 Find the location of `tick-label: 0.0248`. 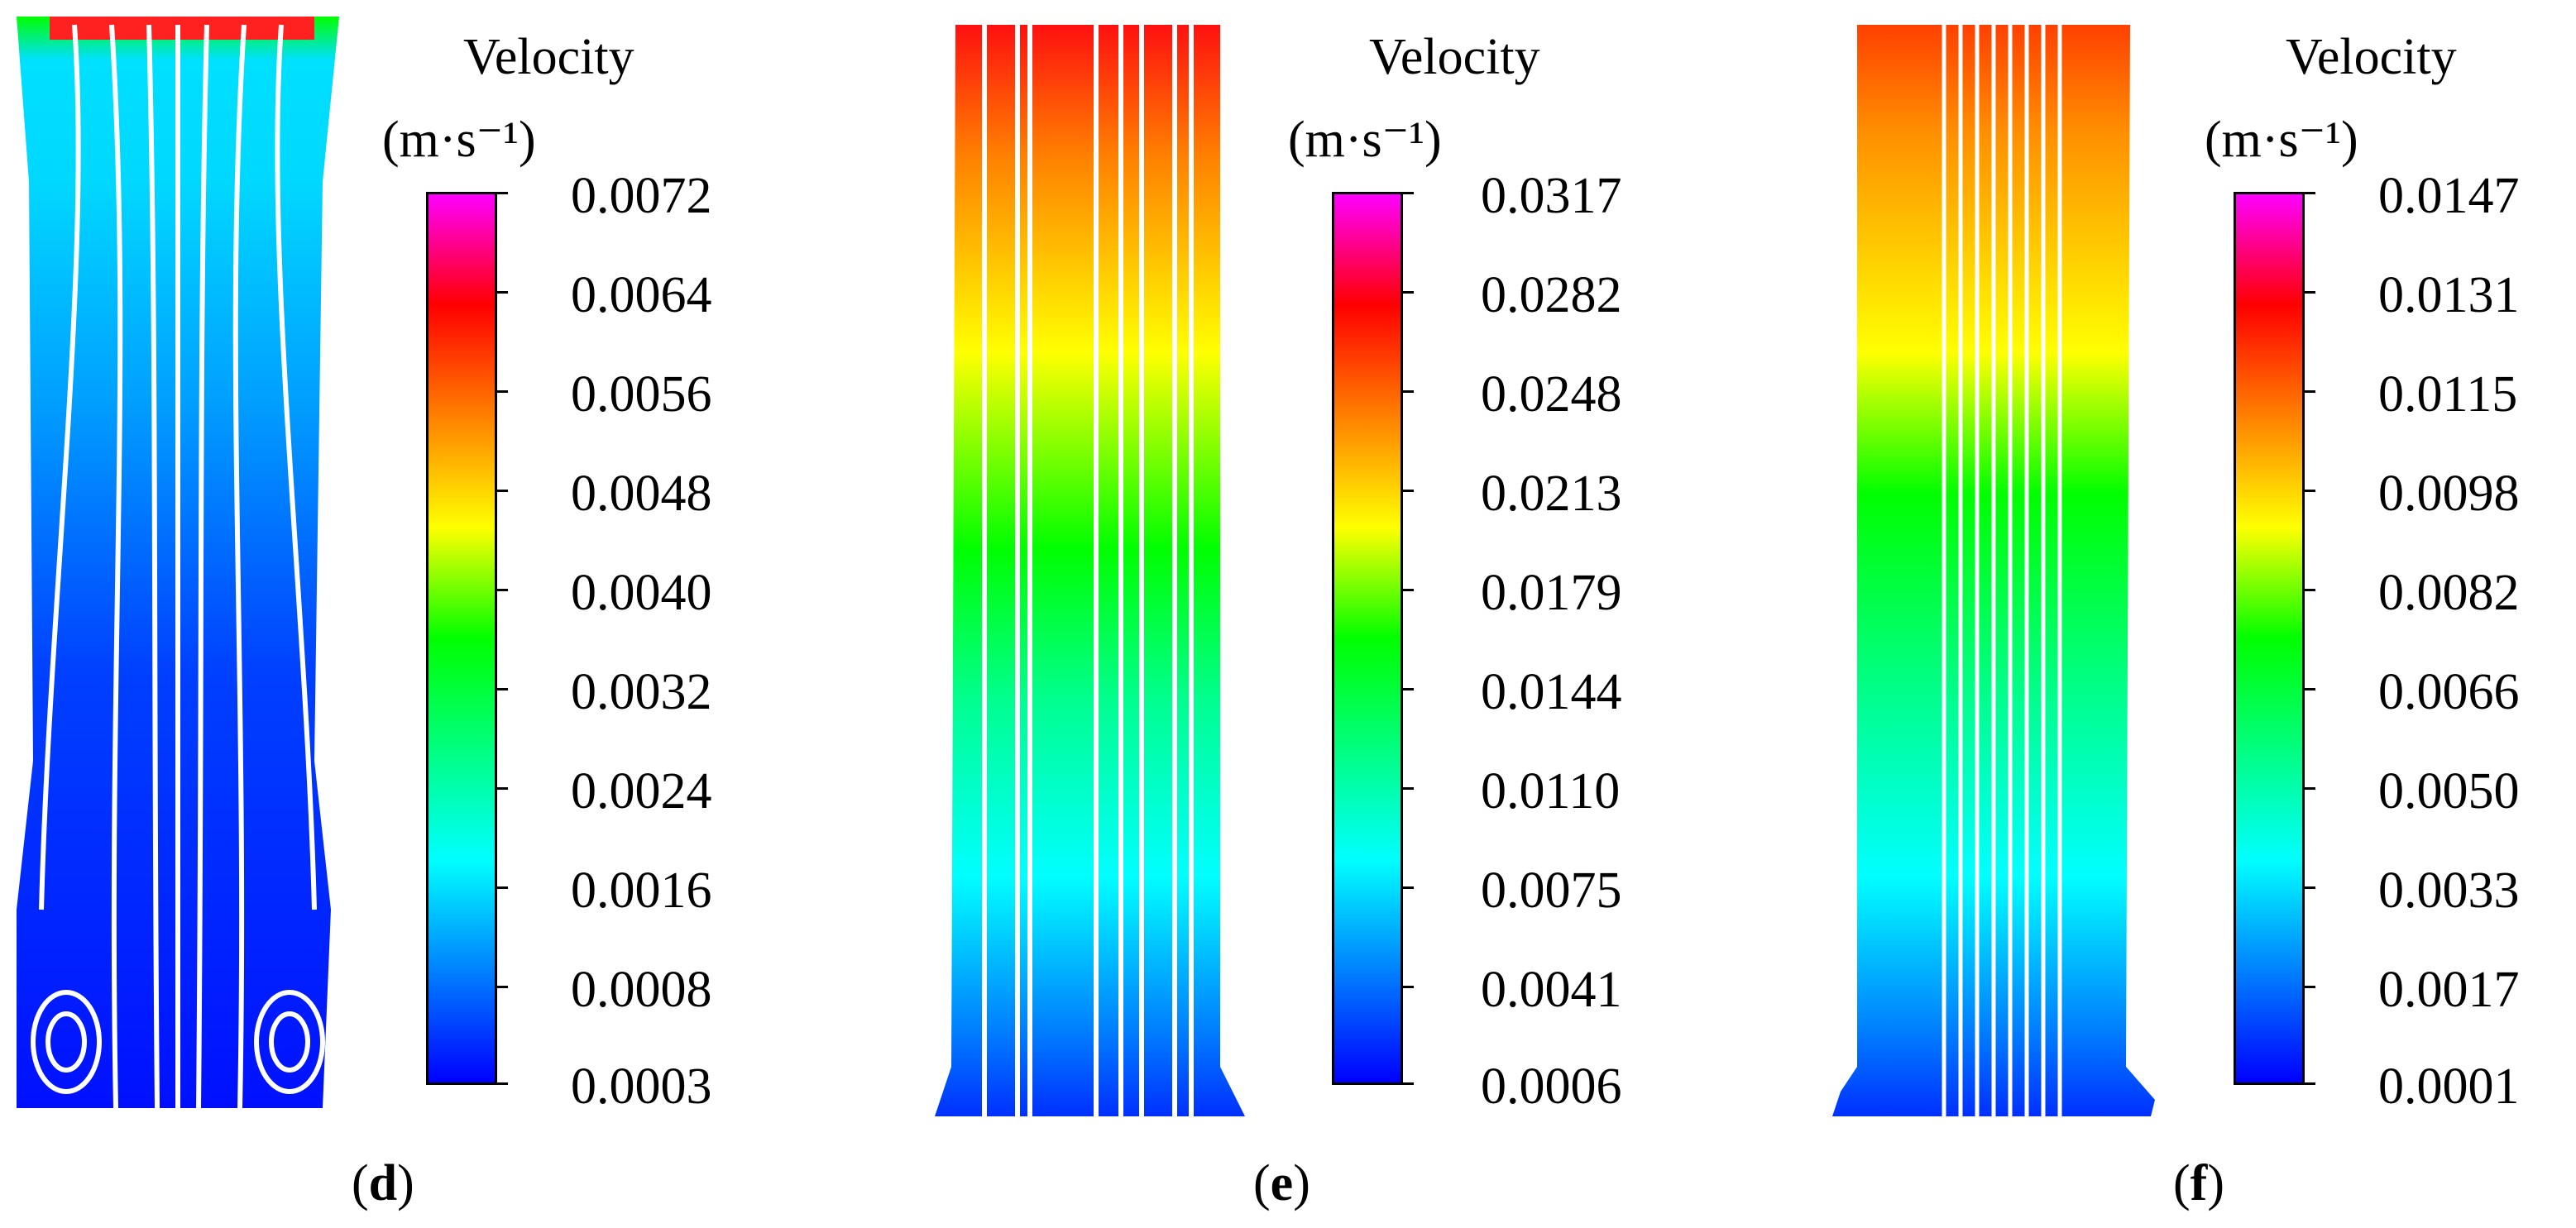

tick-label: 0.0248 is located at coordinates (1551, 394).